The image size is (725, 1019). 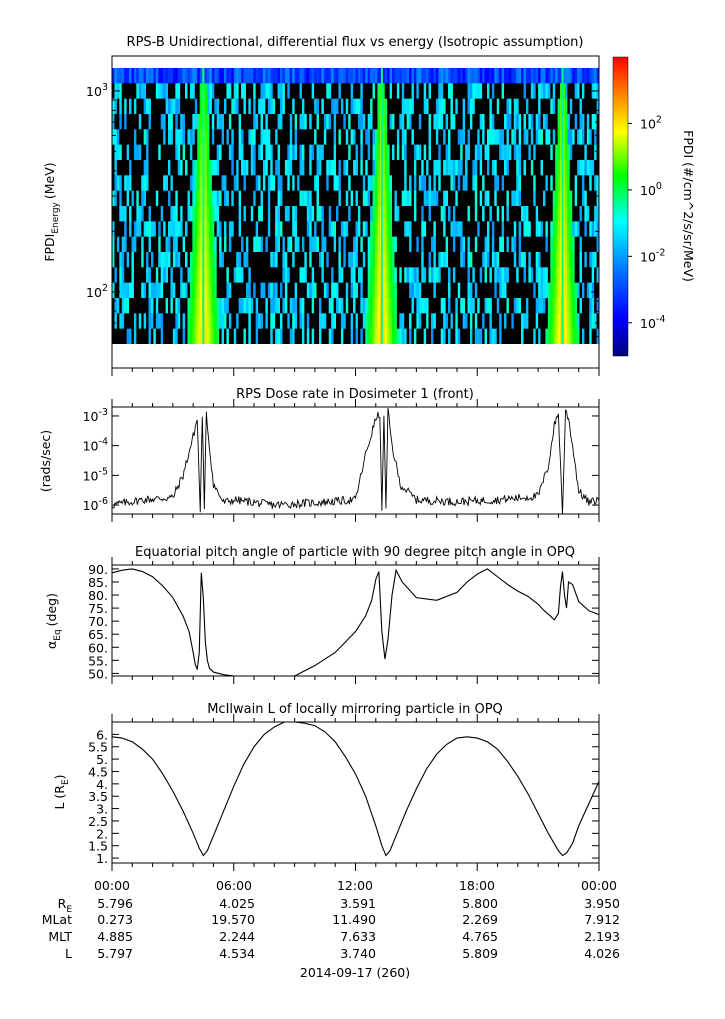 I want to click on ephemeris-label: MLT, so click(x=60, y=936).